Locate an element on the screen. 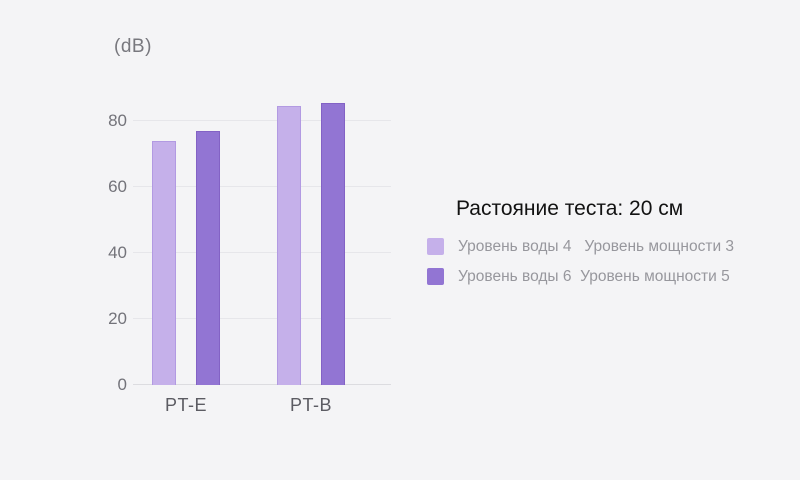  y-tick-label-0: 0 is located at coordinates (122, 384).